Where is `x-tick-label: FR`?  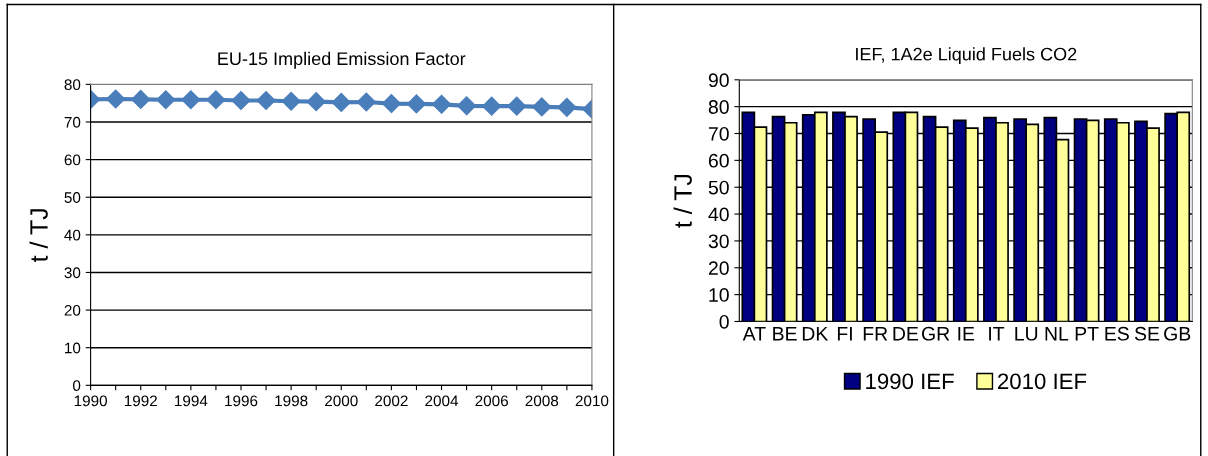
x-tick-label: FR is located at coordinates (875, 334).